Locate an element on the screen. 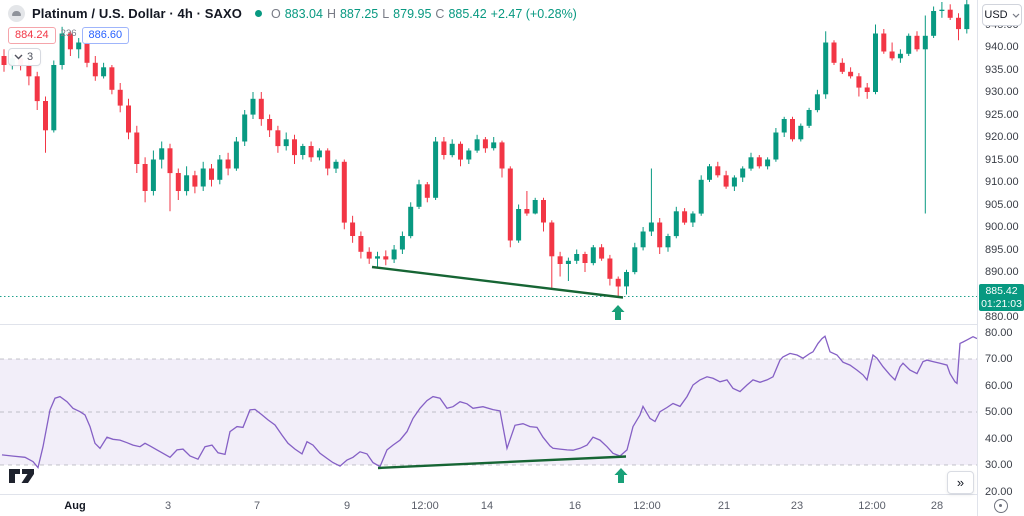 This screenshot has width=1024, height=516. price-trendline is located at coordinates (497, 282).